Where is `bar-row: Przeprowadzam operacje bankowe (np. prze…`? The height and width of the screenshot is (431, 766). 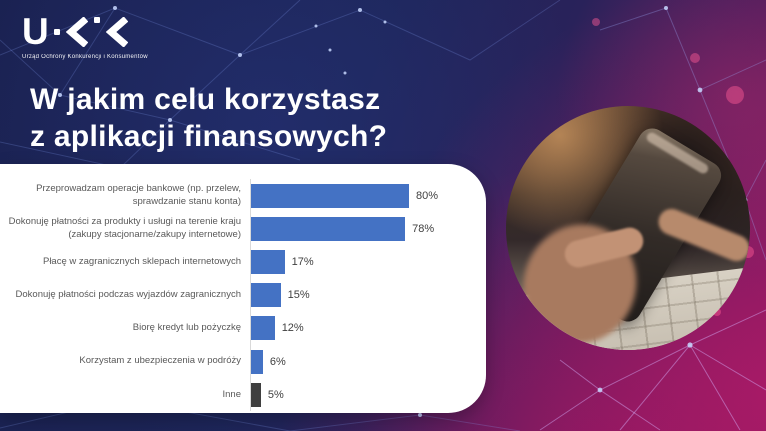
bar-row: Przeprowadzam operacje bankowe (np. prze… is located at coordinates (243, 196).